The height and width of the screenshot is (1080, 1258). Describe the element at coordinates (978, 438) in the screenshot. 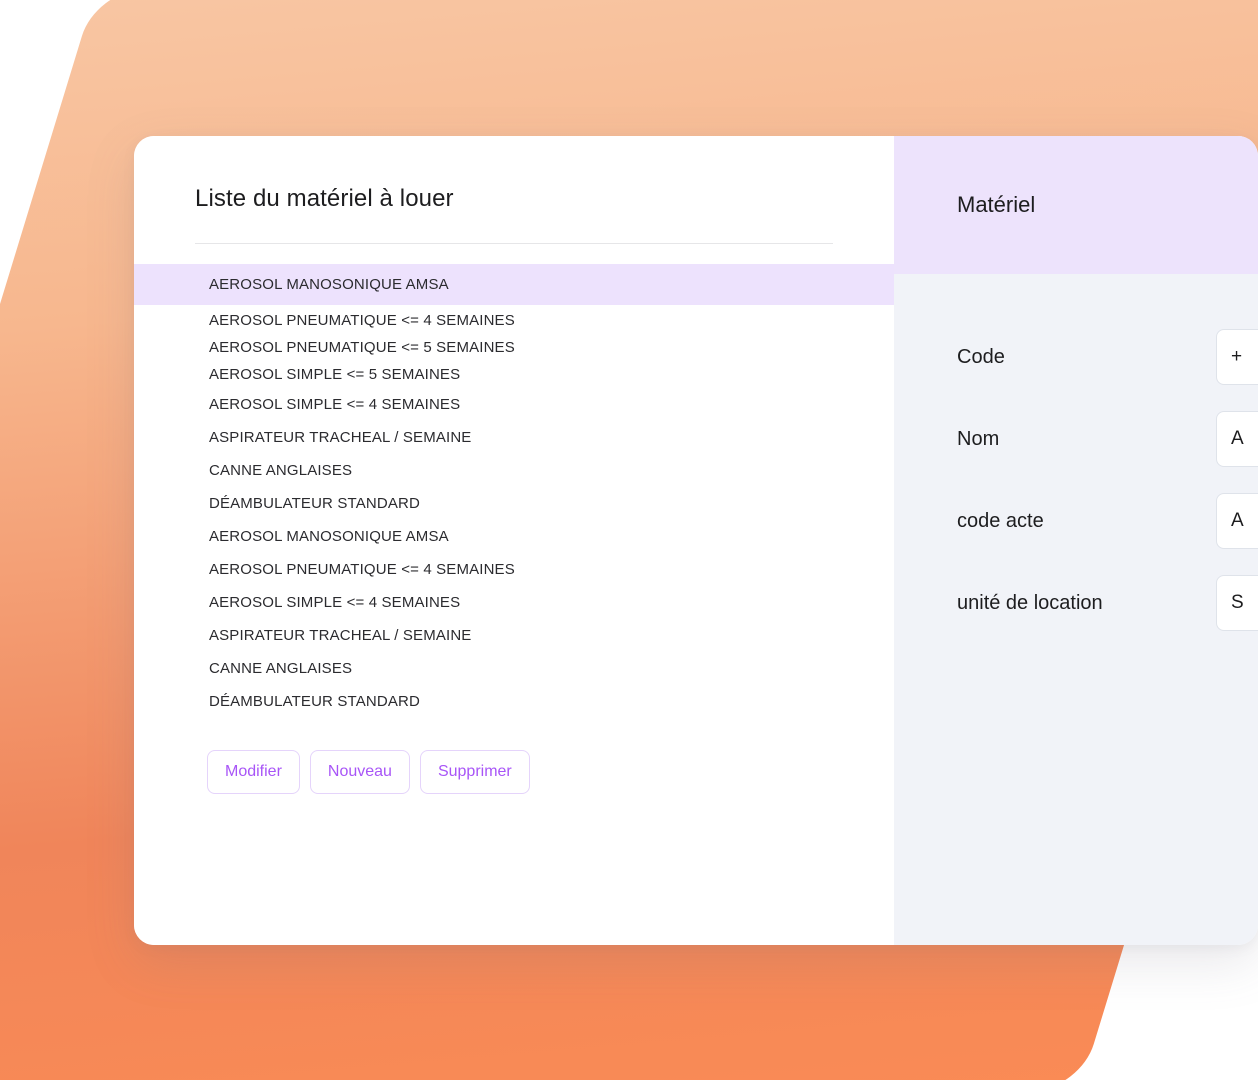

I see `field-label: Nom` at that location.